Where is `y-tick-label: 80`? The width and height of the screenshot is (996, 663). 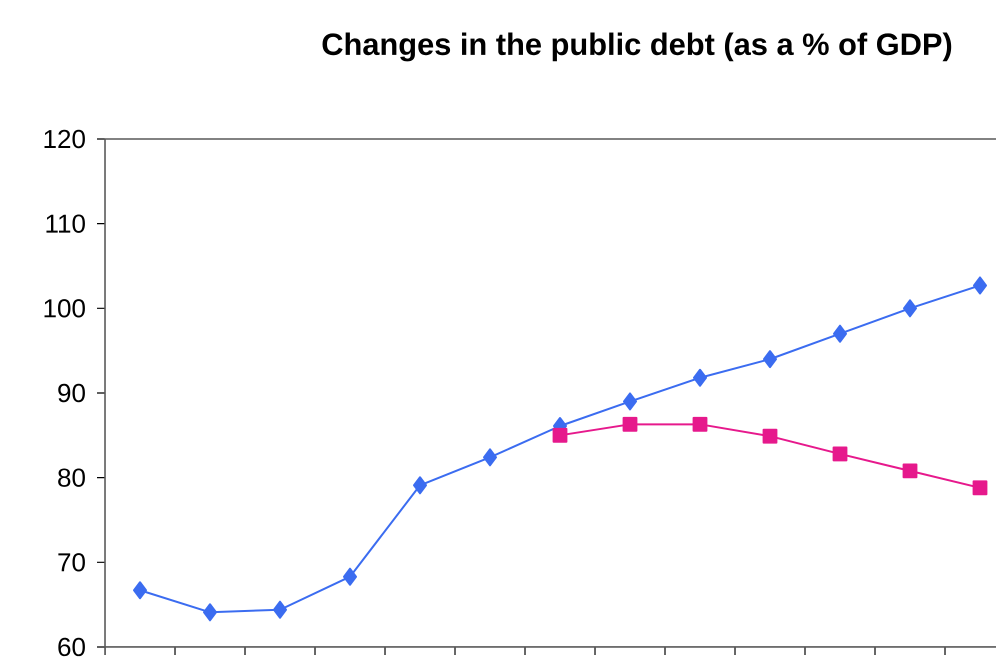
y-tick-label: 80 is located at coordinates (71, 477).